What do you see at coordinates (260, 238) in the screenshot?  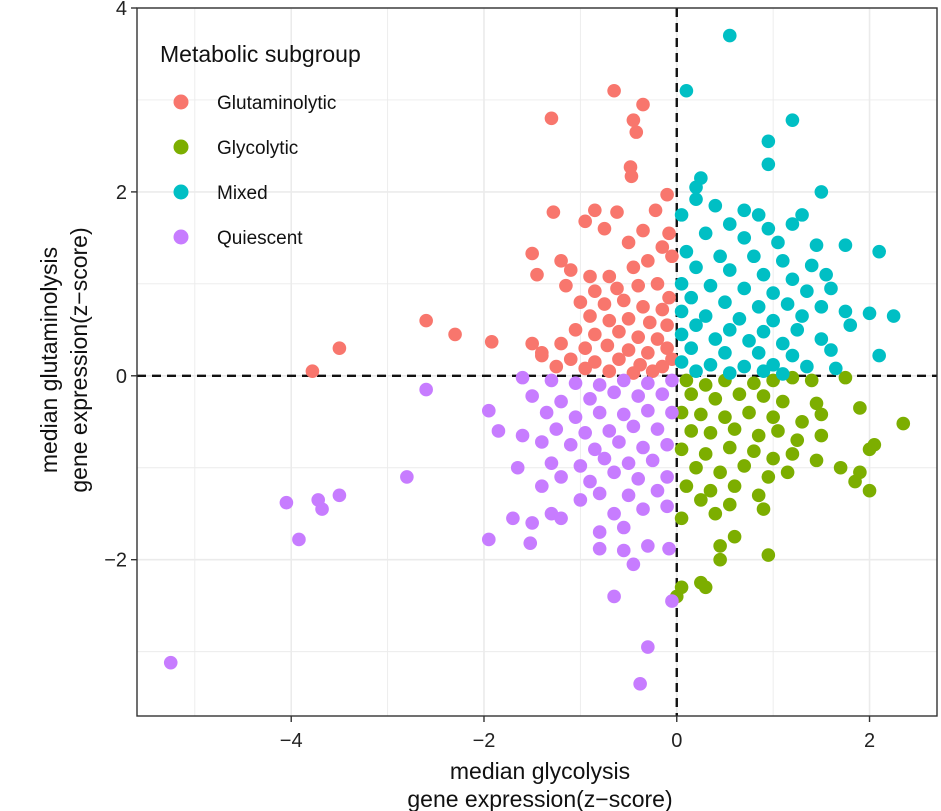 I see `legend-label-quiescent: Quiescent` at bounding box center [260, 238].